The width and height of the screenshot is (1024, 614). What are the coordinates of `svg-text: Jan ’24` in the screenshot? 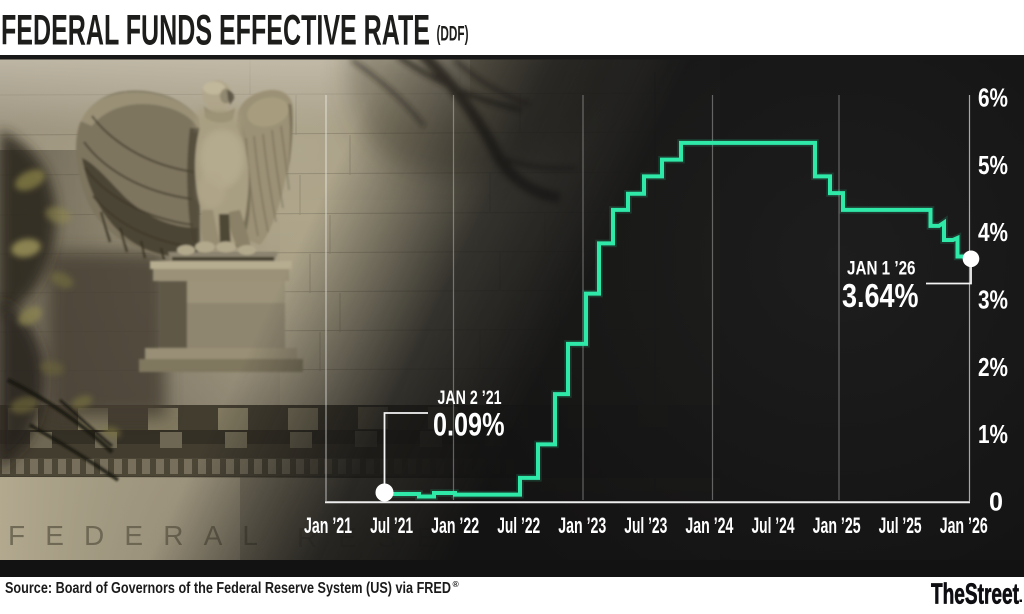 It's located at (709, 525).